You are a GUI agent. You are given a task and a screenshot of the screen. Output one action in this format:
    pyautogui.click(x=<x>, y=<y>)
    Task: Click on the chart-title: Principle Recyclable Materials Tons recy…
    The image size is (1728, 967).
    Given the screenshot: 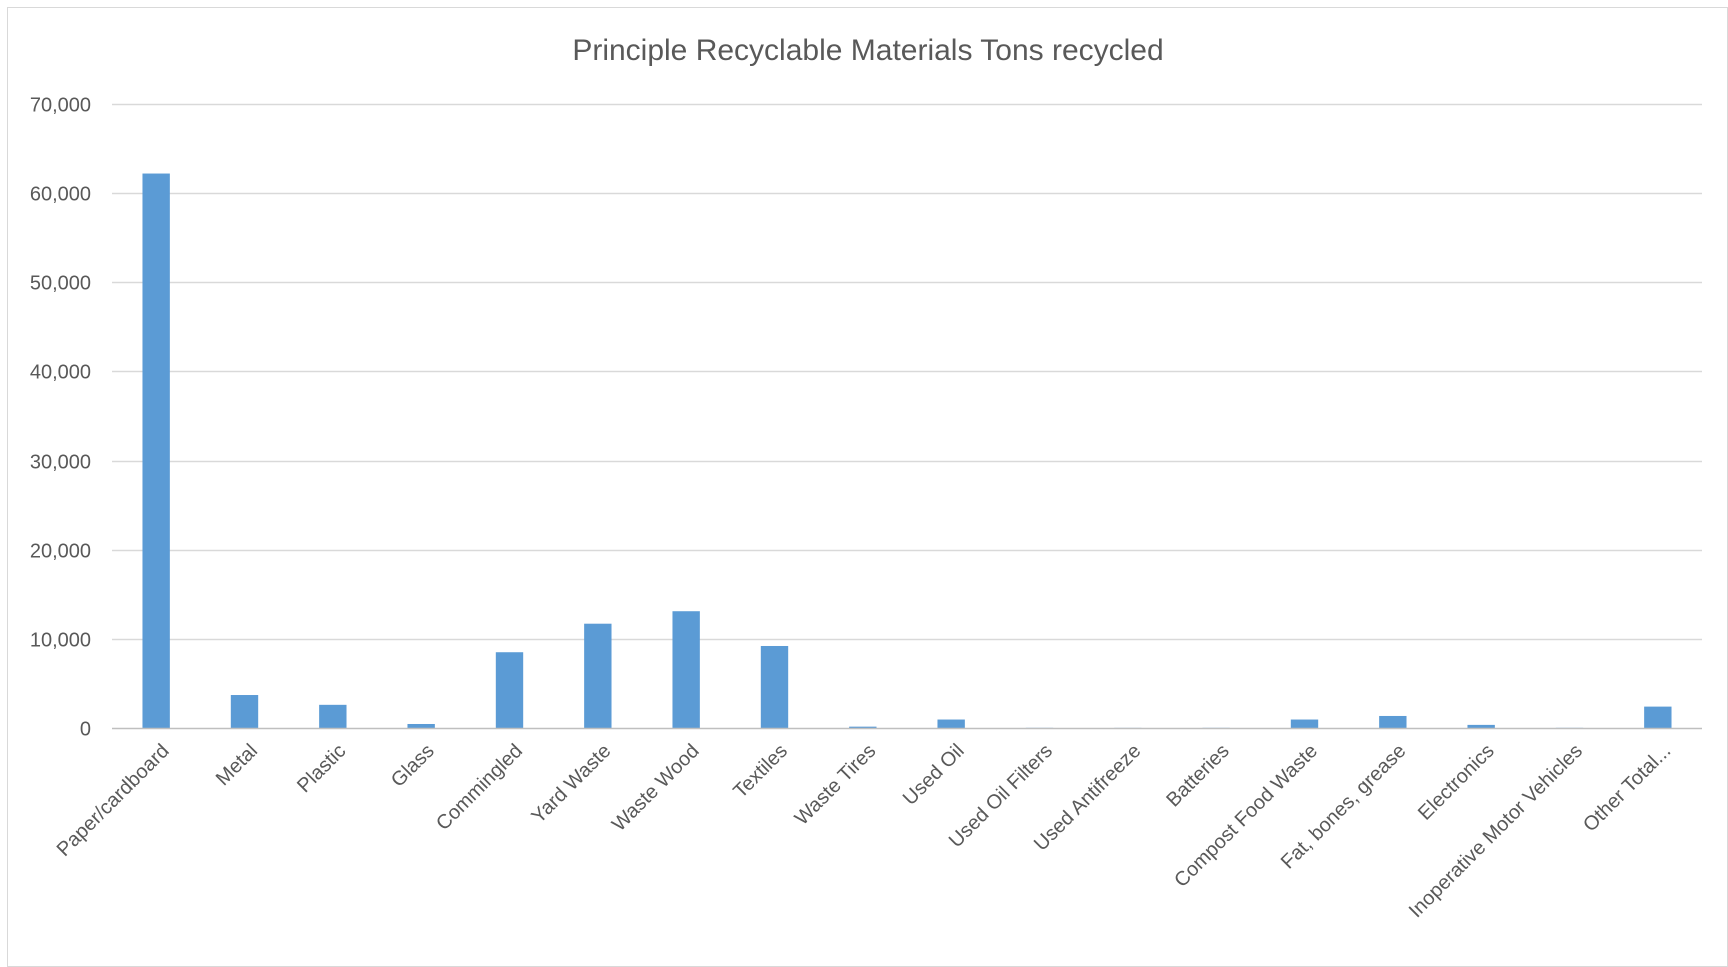 What is the action you would take?
    pyautogui.click(x=867, y=50)
    